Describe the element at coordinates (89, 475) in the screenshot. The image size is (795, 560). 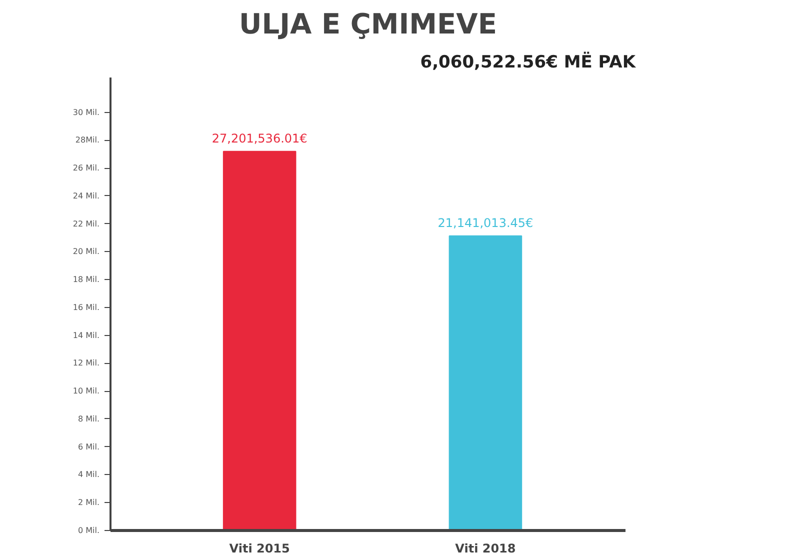
I see `y-tick-label: 4 Mil.` at that location.